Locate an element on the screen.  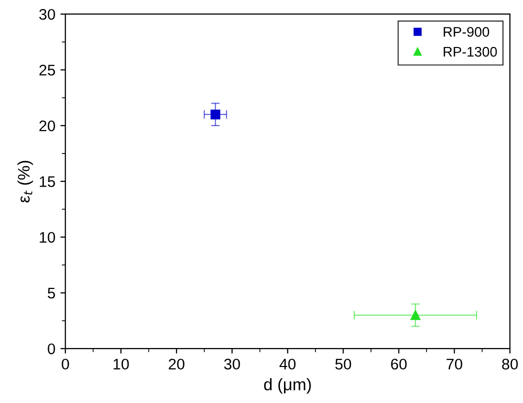
x-tick-label: 20 is located at coordinates (176, 364).